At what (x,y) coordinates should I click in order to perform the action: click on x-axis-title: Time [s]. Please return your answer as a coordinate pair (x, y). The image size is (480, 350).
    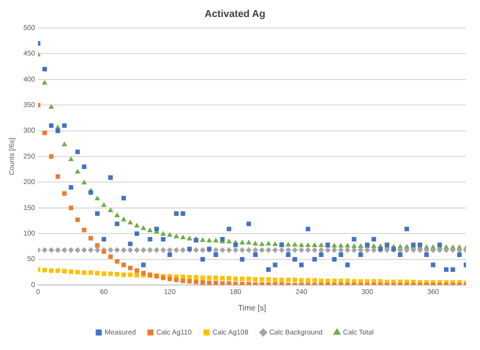
    Looking at the image, I should click on (252, 307).